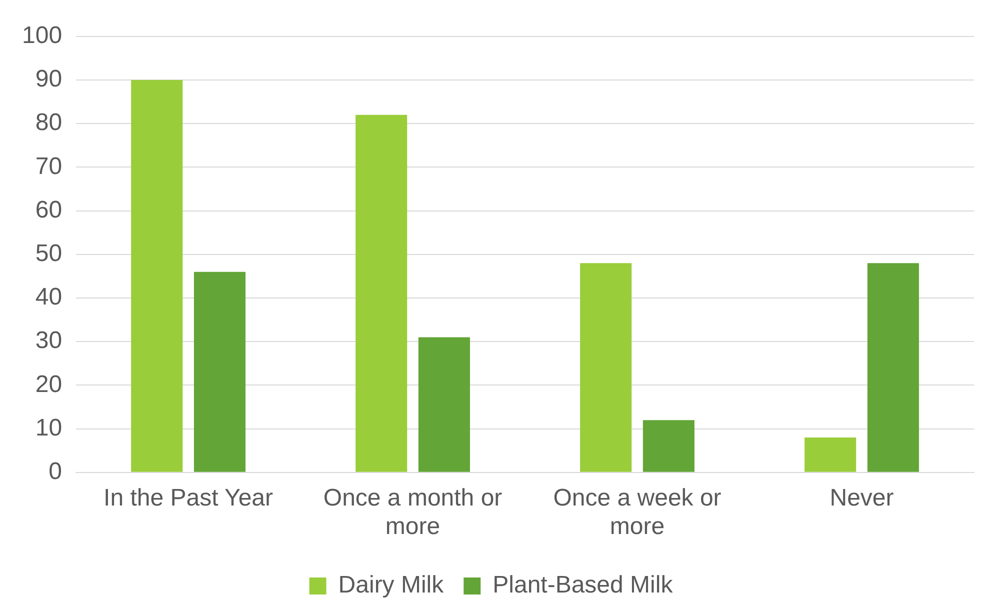  Describe the element at coordinates (48, 254) in the screenshot. I see `y-tick-label: 50` at that location.